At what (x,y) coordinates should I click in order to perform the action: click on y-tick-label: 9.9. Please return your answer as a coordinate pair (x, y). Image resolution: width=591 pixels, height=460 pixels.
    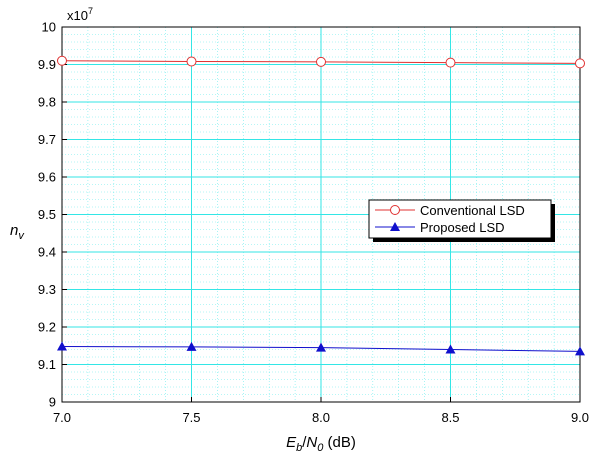
    Looking at the image, I should click on (47, 64).